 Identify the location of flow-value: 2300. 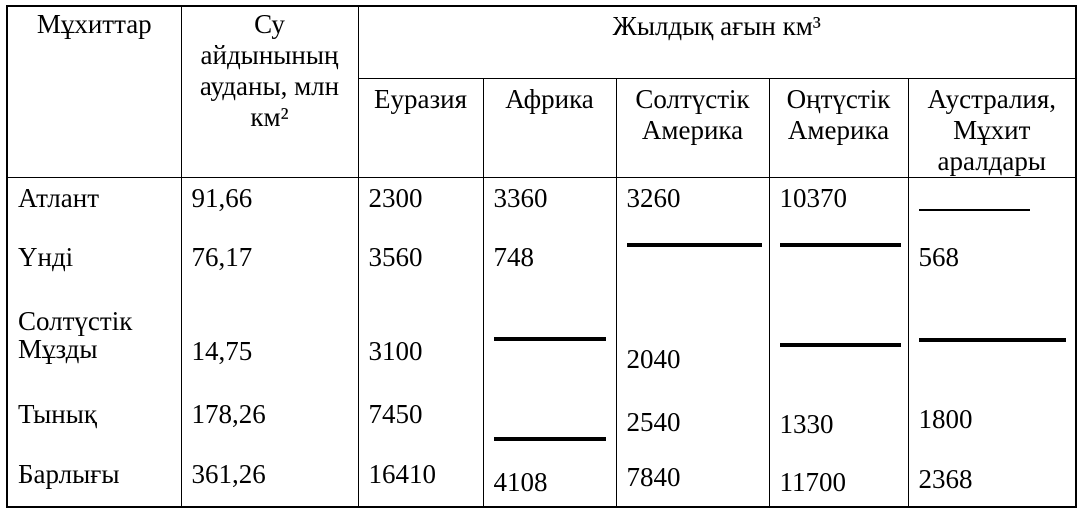
(420, 207).